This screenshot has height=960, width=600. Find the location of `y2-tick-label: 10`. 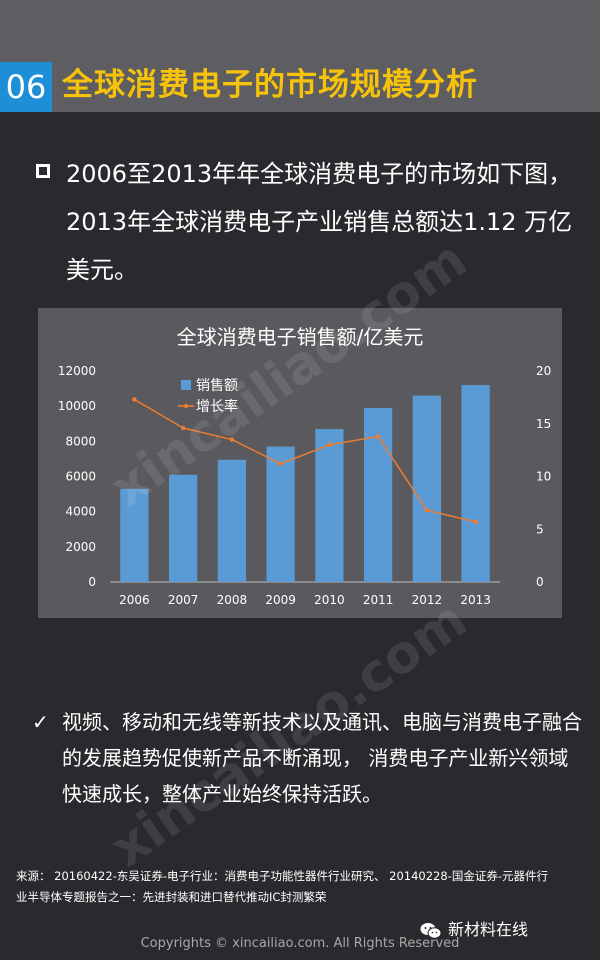

y2-tick-label: 10 is located at coordinates (543, 477).